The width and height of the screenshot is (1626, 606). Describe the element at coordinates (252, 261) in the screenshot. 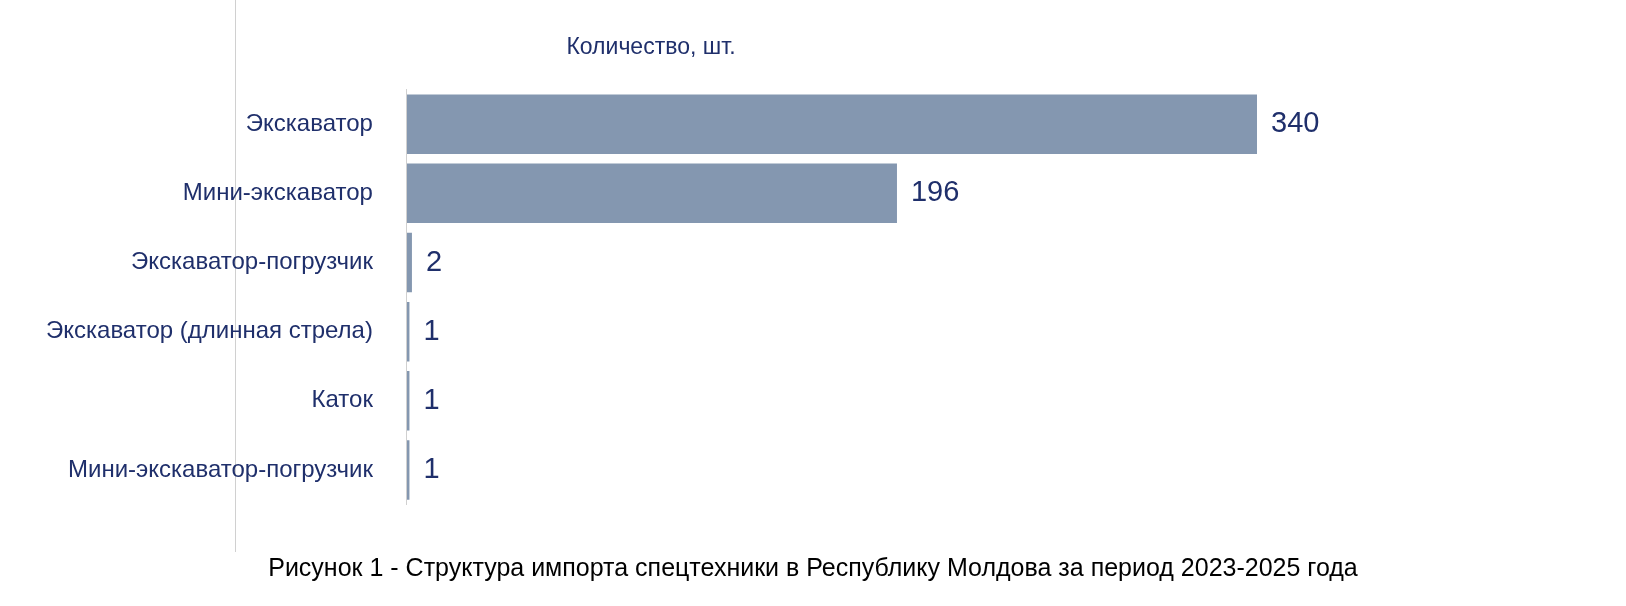

I see `y-tick-label: Экскаватор-погрузчик` at that location.